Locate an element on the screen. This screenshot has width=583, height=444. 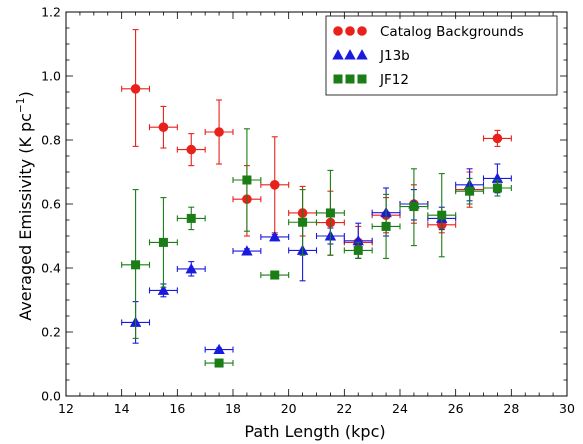
legend-label: Catalog Backgrounds is located at coordinates (452, 32).